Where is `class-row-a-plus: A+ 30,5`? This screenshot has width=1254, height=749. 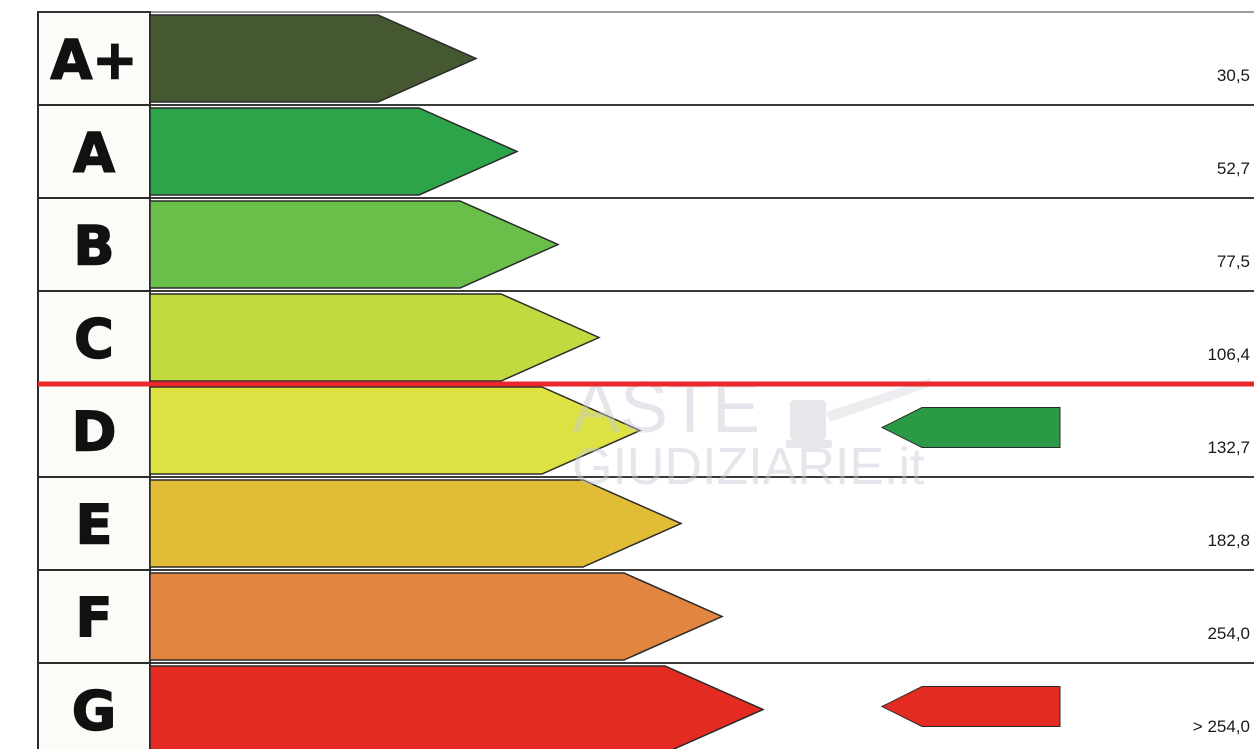
class-row-a-plus: A+ 30,5 is located at coordinates (645, 58).